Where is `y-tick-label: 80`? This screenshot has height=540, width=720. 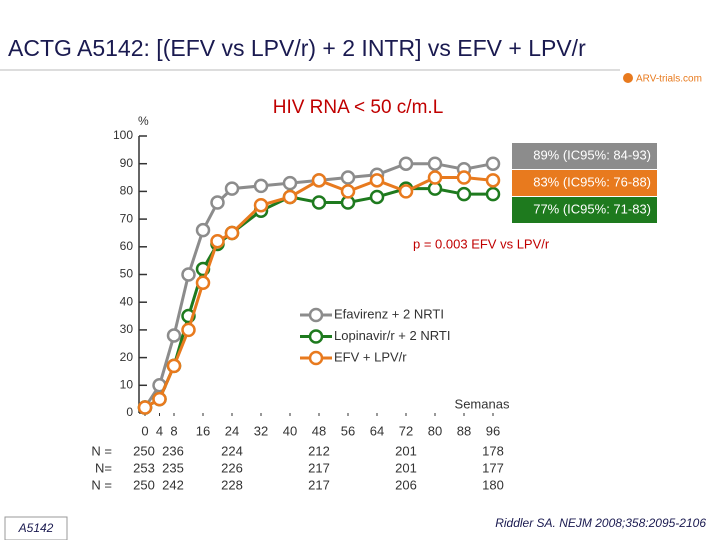 y-tick-label: 80 is located at coordinates (127, 191).